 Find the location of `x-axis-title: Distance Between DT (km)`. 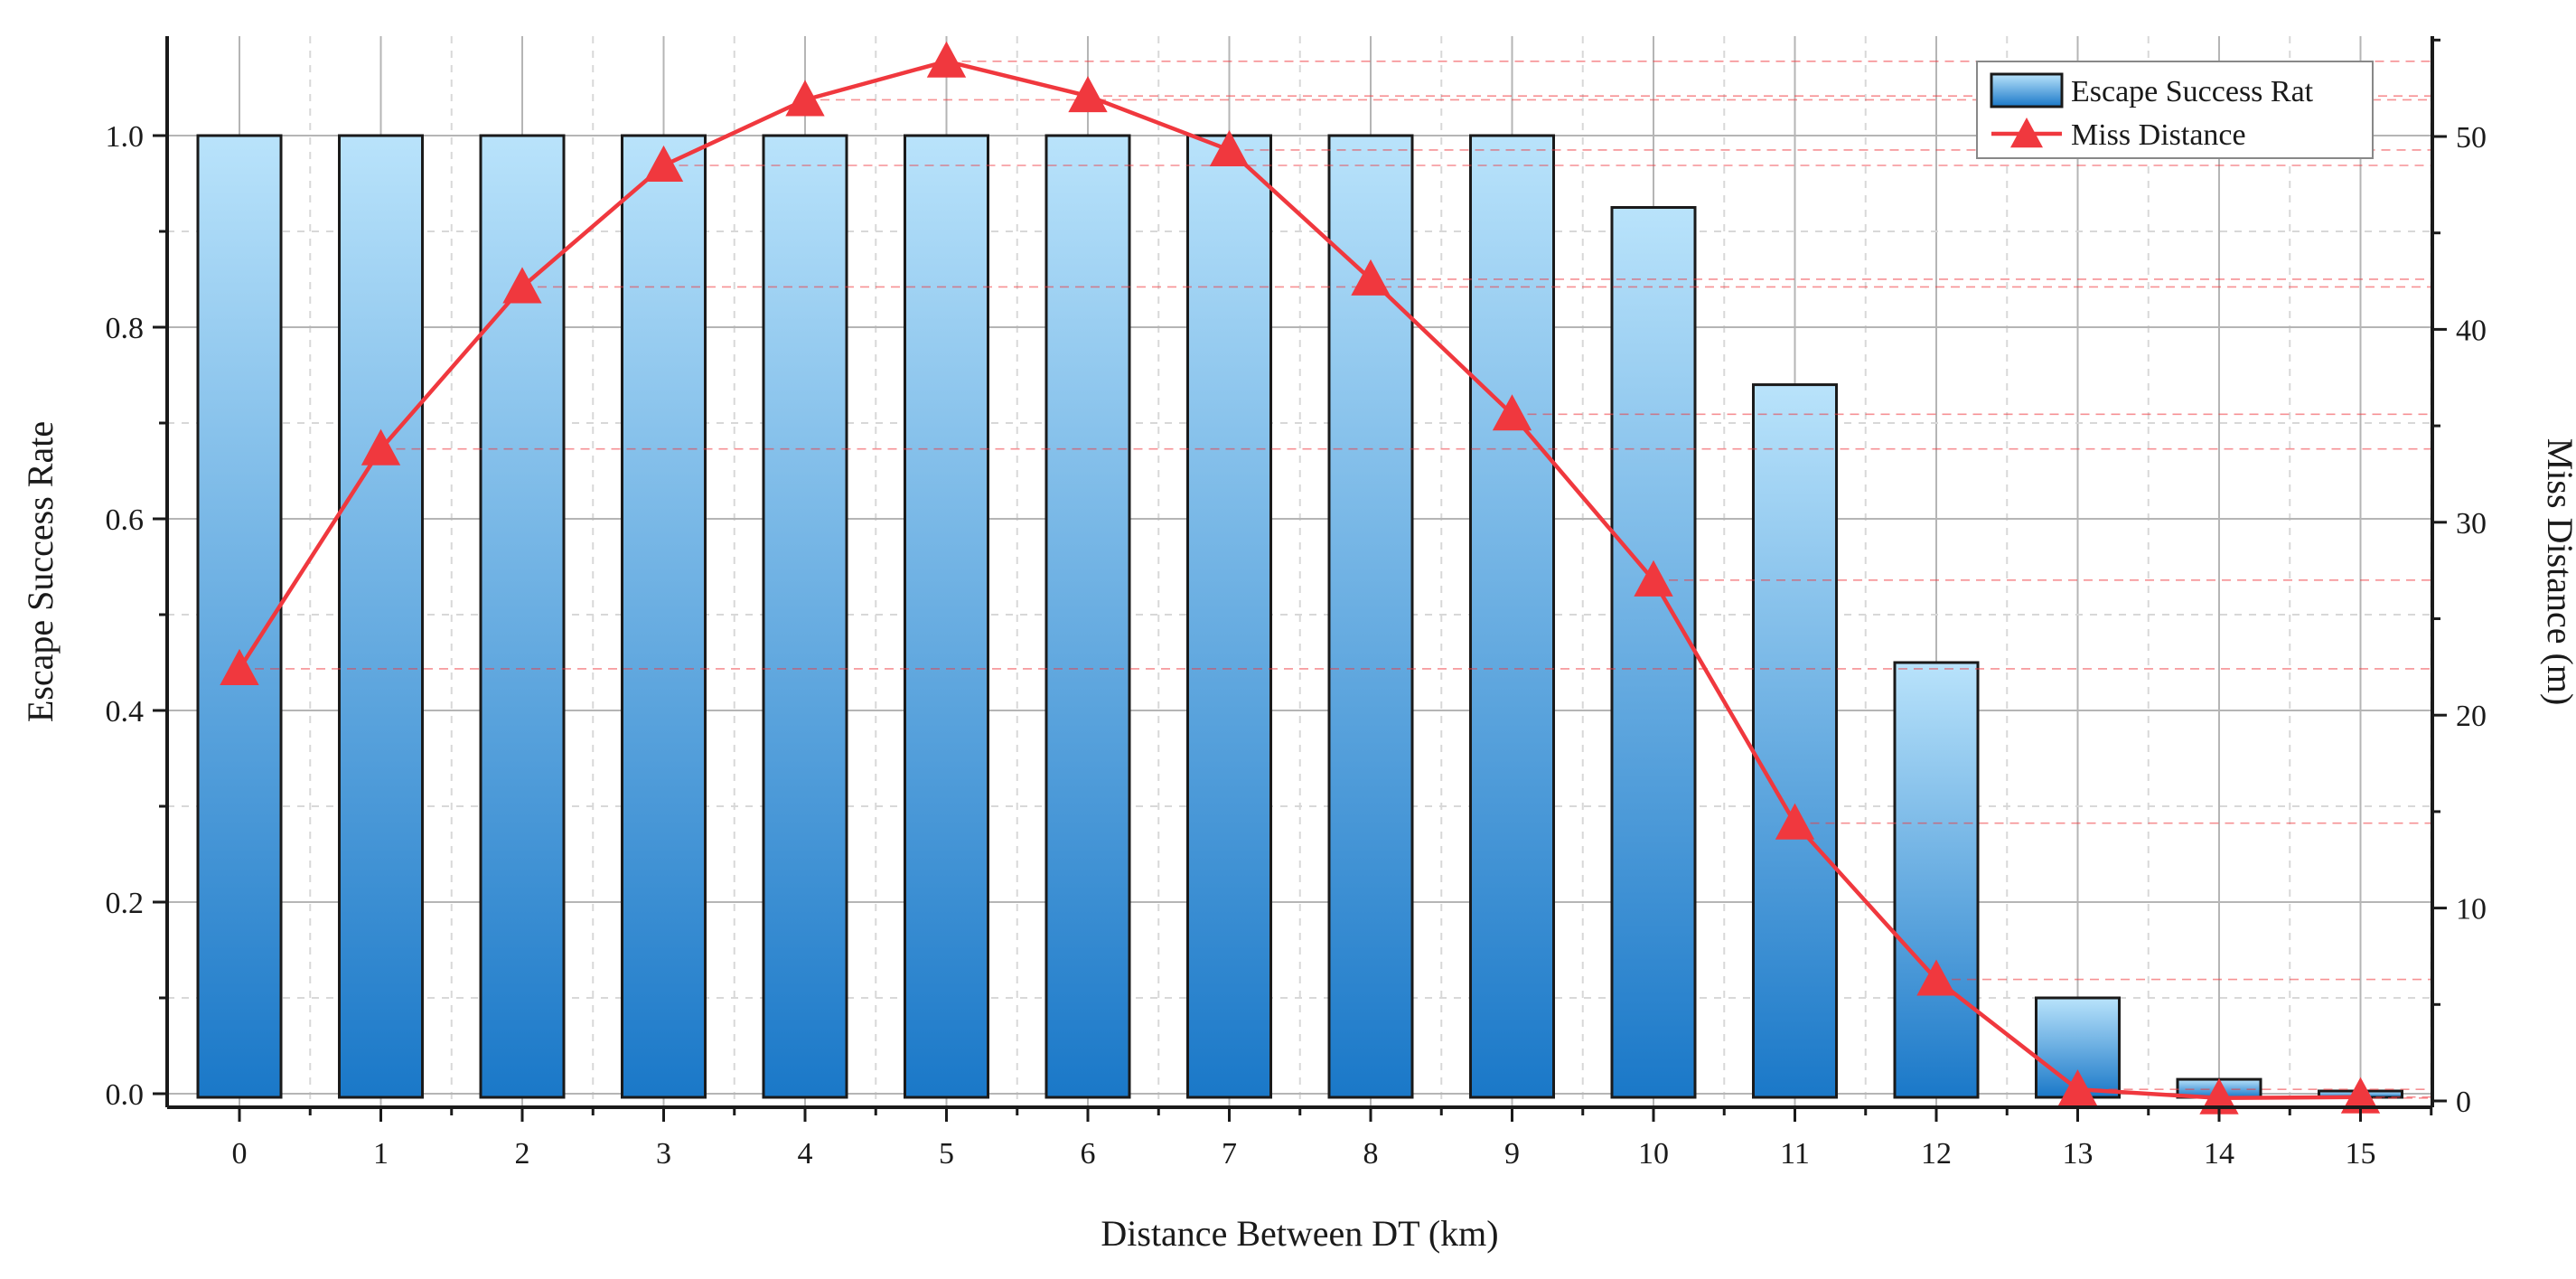

x-axis-title: Distance Between DT (km) is located at coordinates (1299, 1234).